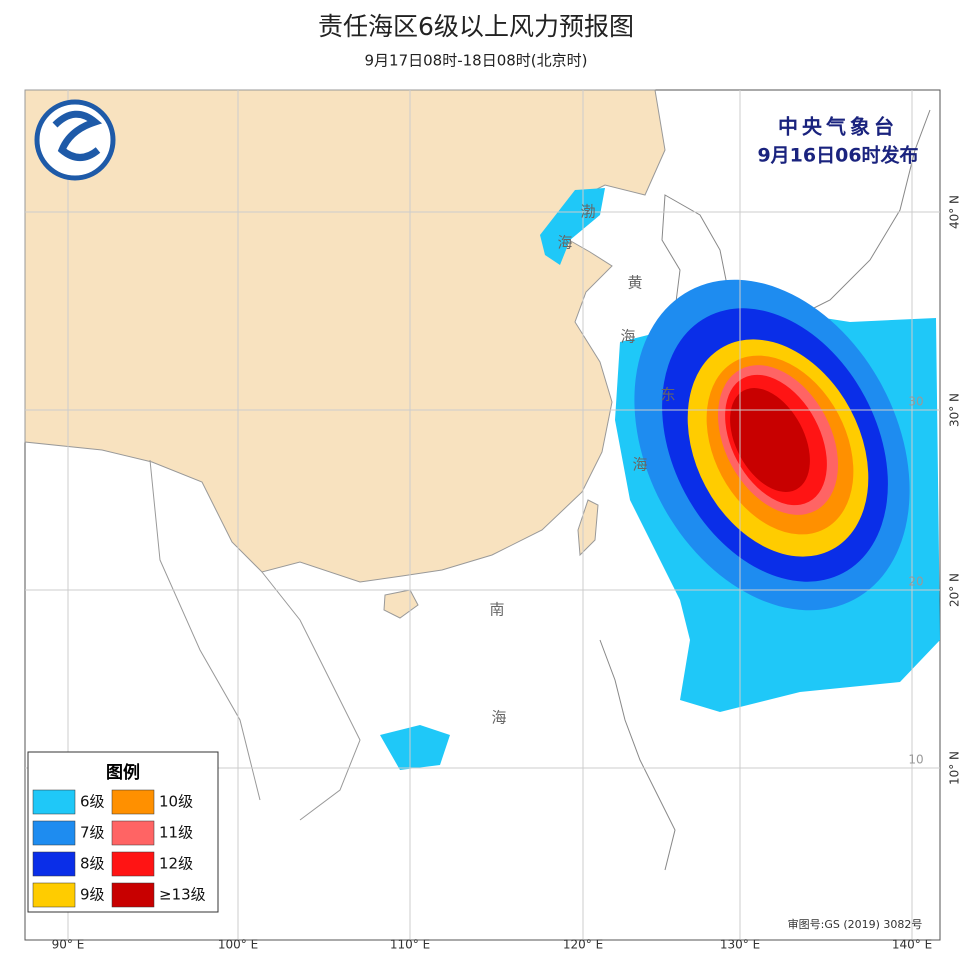 Image resolution: width=969 pixels, height=966 pixels. What do you see at coordinates (855, 924) in the screenshot?
I see `approval-number: 审图号:GS (2019) 3082号` at bounding box center [855, 924].